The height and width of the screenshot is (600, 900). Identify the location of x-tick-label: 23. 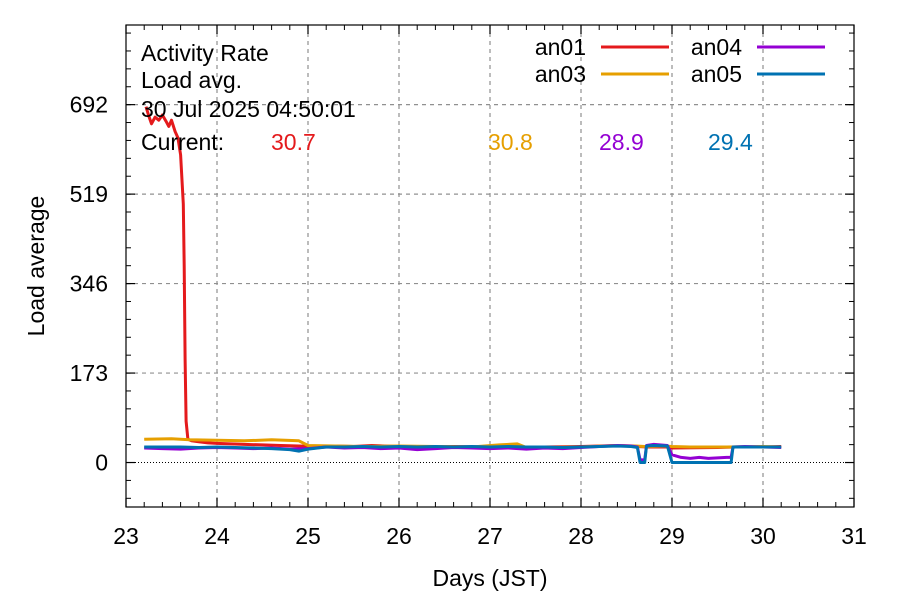
(126, 536).